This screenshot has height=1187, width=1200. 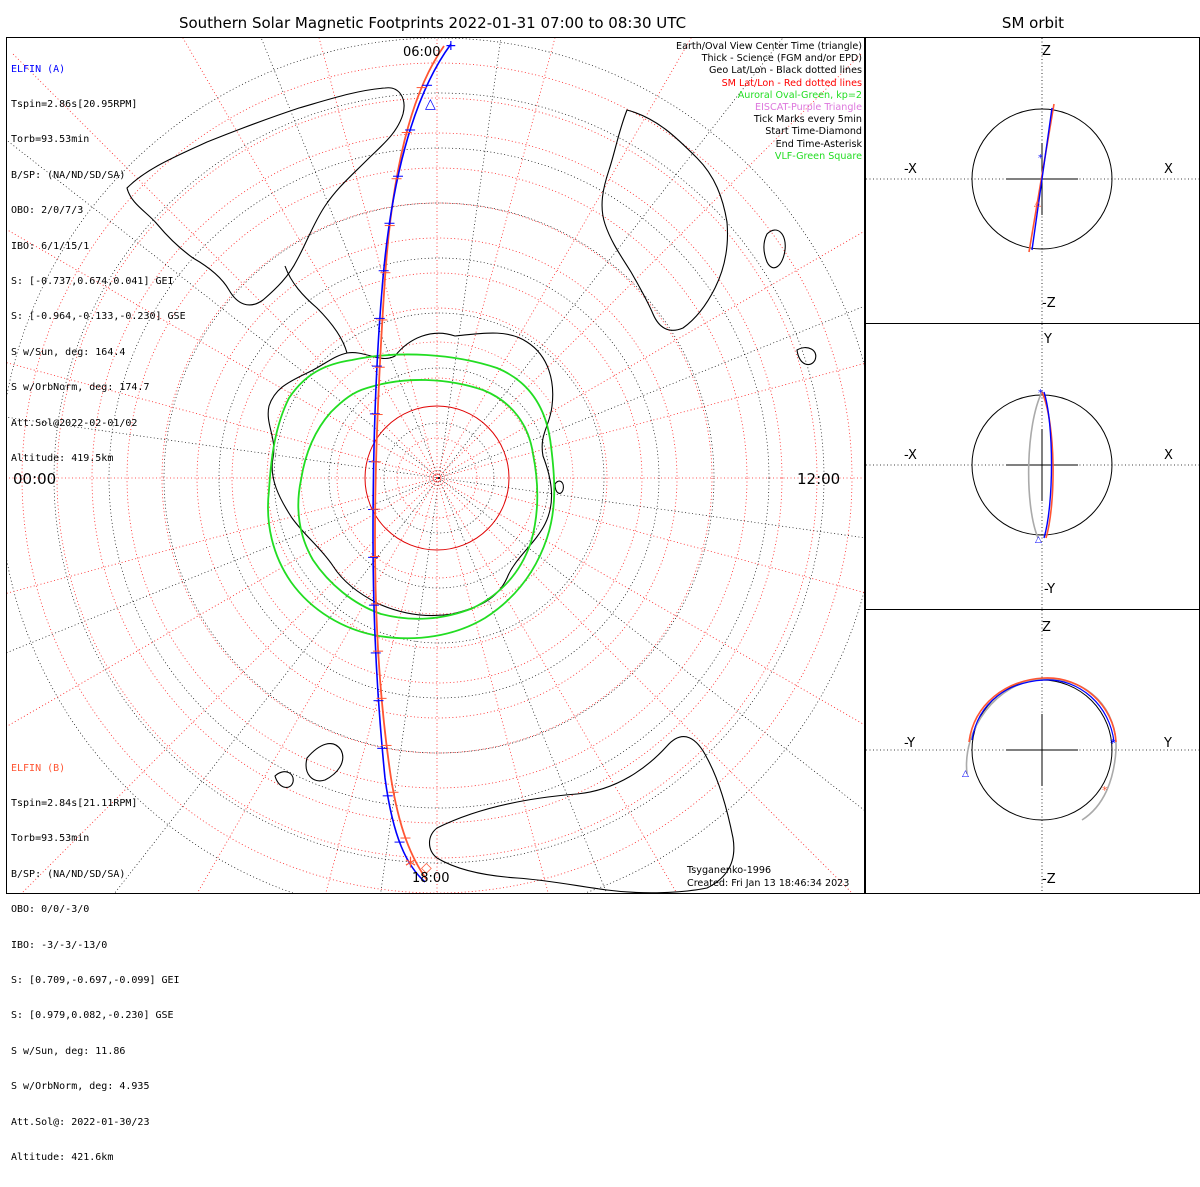 I want to click on elfin-a-line: Att.Sol@2022-02-01/02, so click(x=74, y=423).